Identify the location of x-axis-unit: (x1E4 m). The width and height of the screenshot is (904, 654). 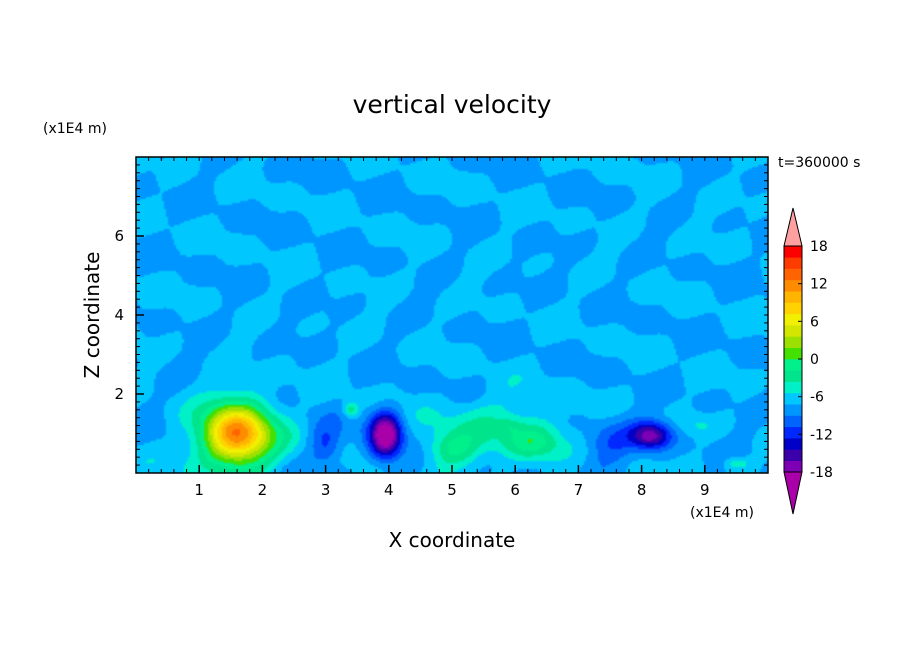
(722, 513).